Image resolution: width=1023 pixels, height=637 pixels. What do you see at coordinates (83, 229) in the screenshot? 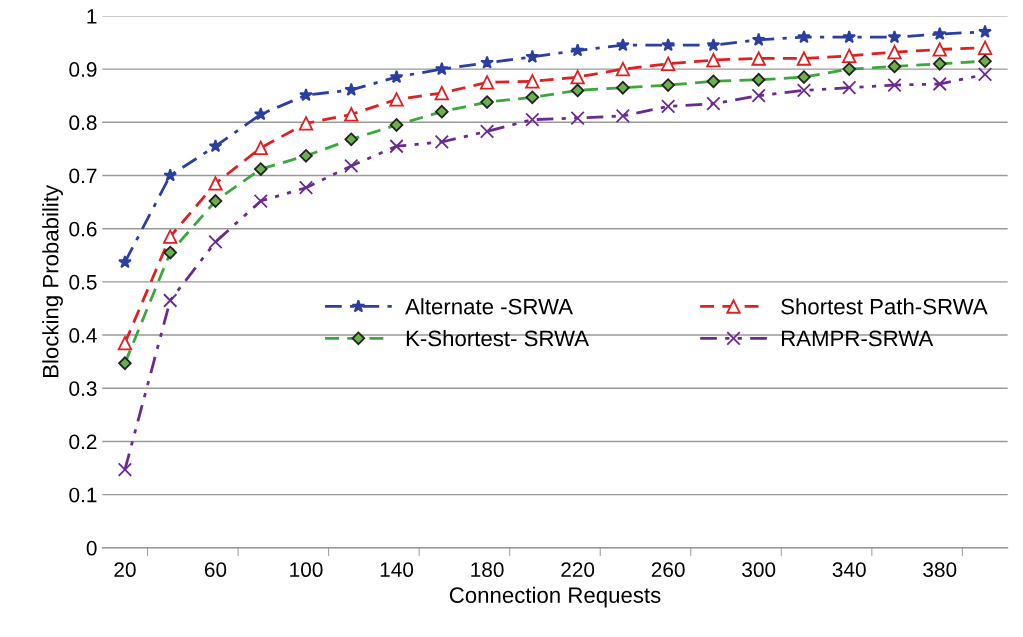
I see `y-tick-label: 0.6` at bounding box center [83, 229].